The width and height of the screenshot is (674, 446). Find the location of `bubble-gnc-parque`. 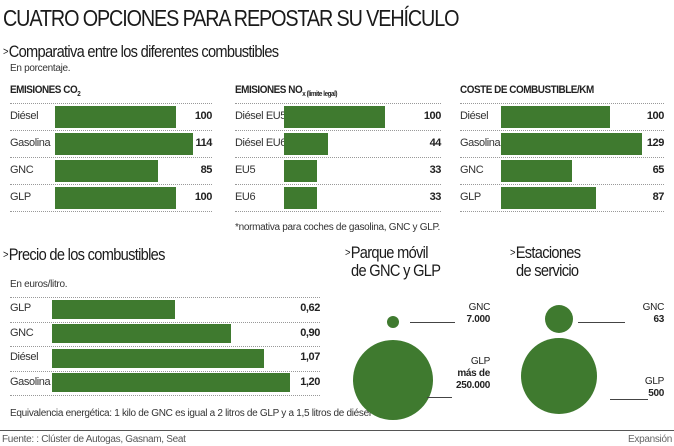

bubble-gnc-parque is located at coordinates (393, 322).